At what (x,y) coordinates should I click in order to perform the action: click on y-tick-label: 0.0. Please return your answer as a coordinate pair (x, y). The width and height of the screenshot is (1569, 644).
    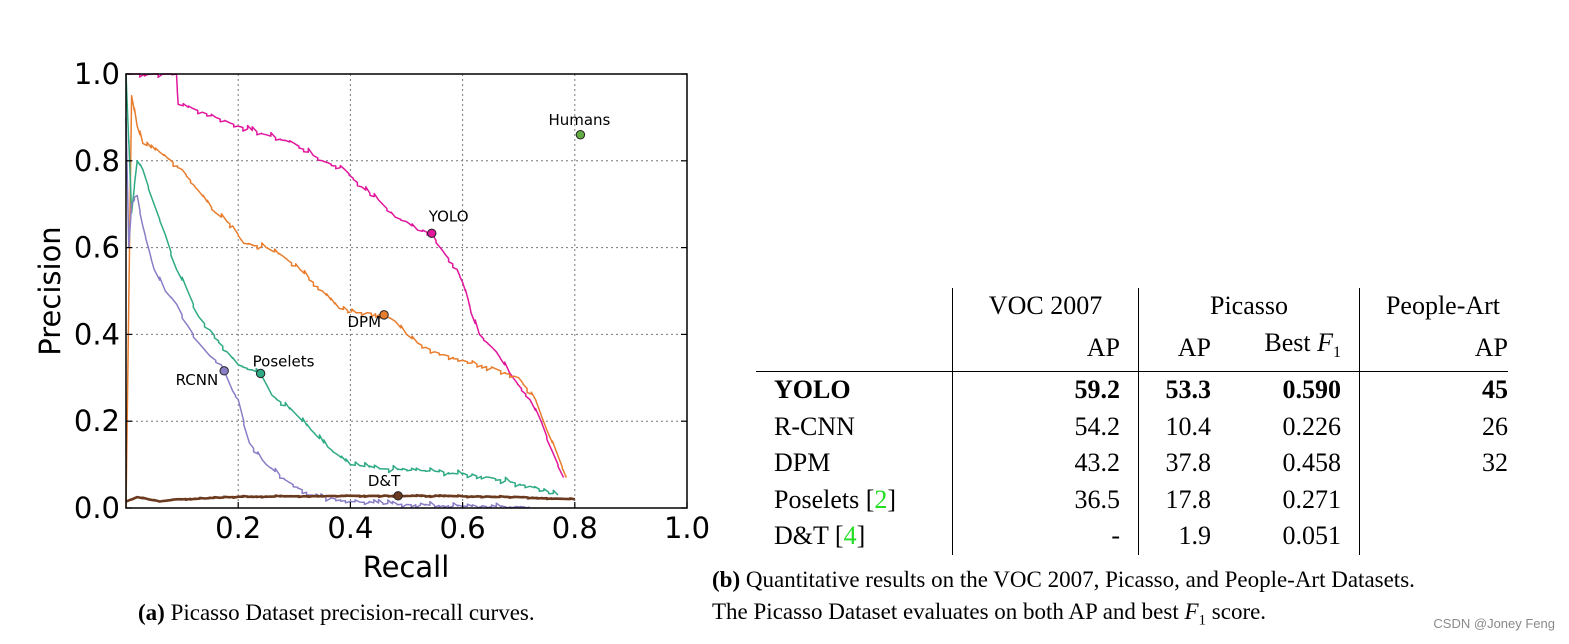
    Looking at the image, I should click on (97, 508).